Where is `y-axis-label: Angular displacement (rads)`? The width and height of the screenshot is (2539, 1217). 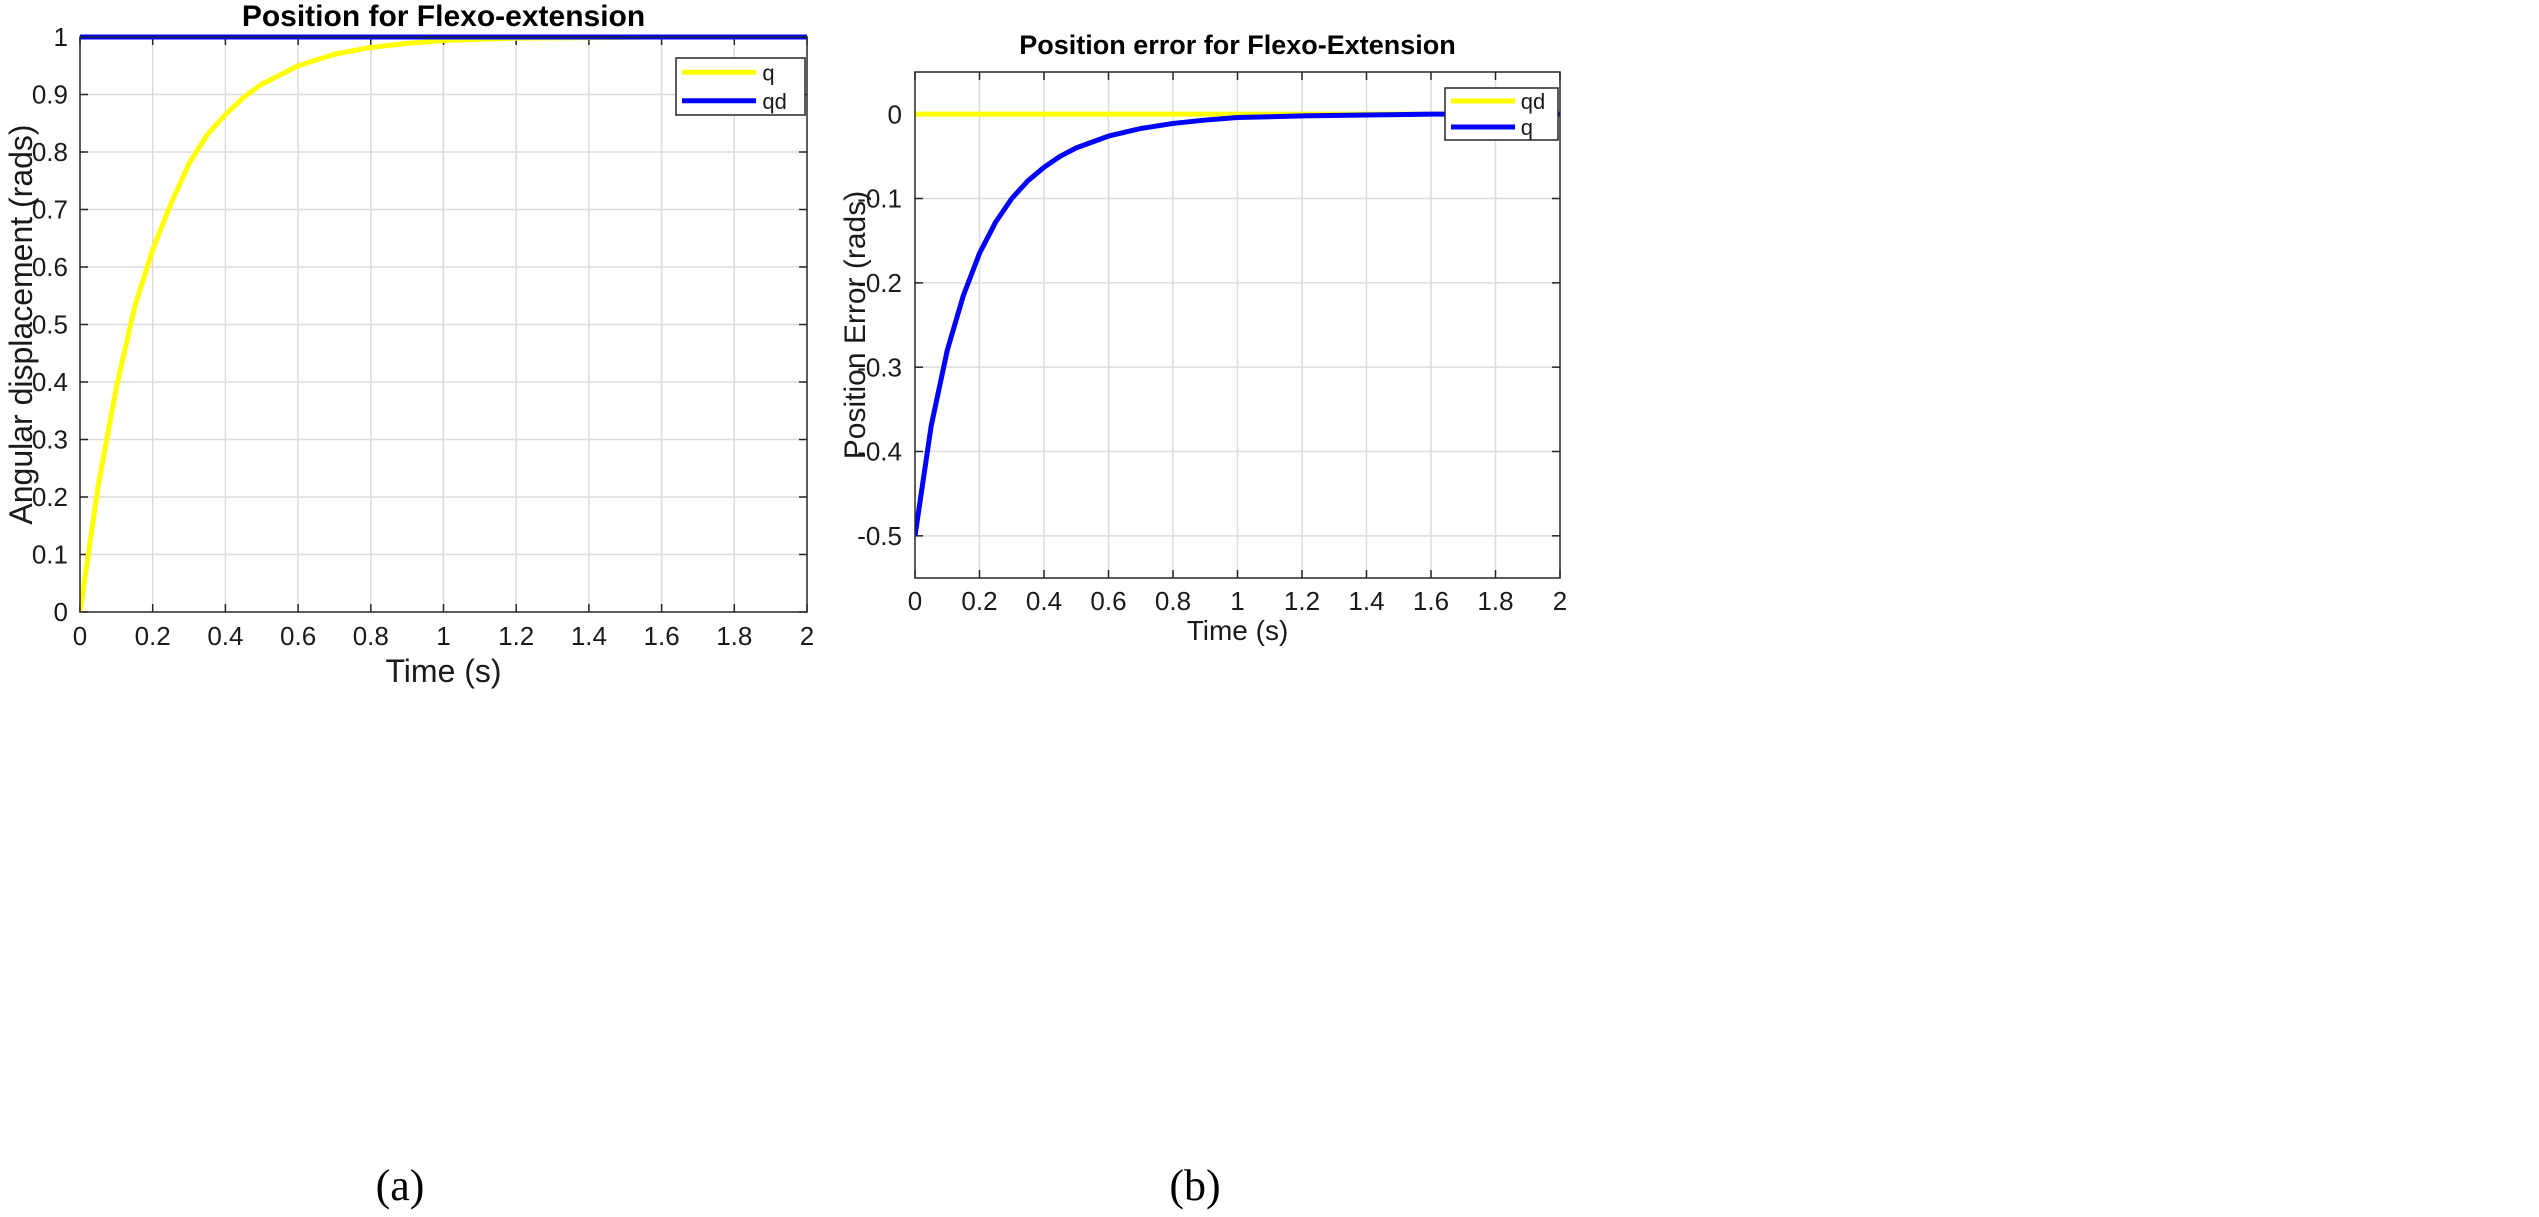 y-axis-label: Angular displacement (rads) is located at coordinates (21, 324).